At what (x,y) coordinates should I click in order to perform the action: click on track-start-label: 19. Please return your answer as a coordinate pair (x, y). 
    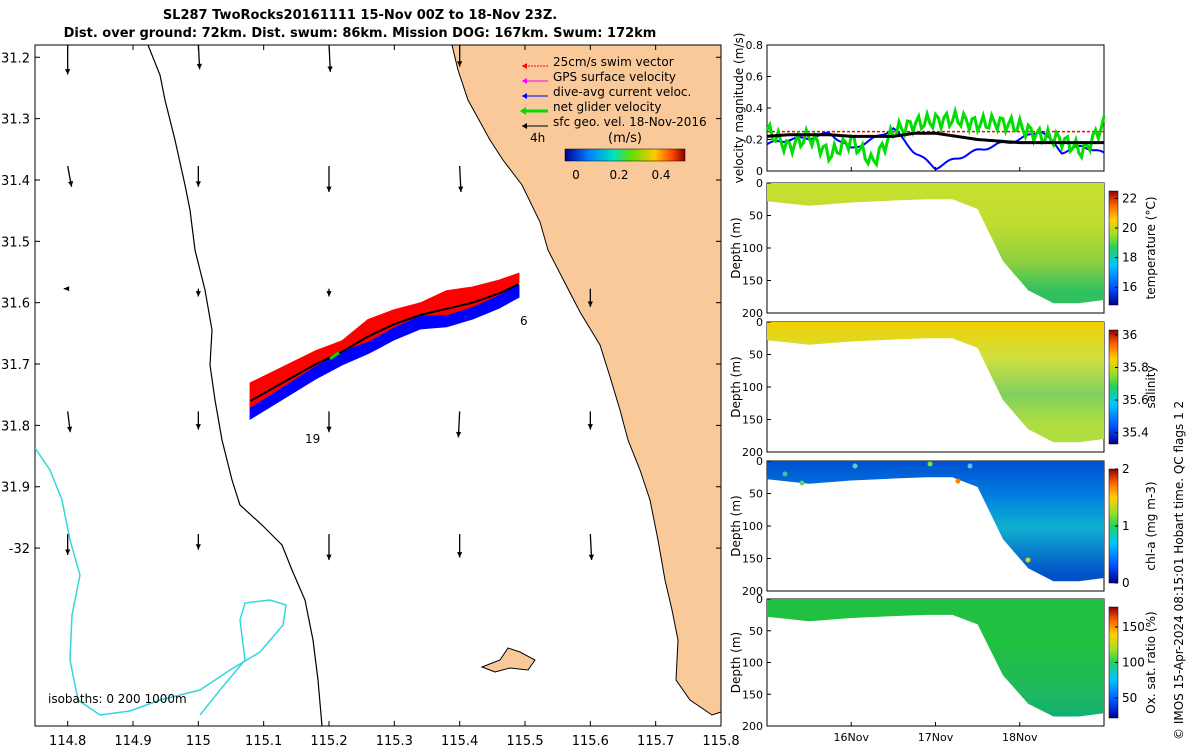
    Looking at the image, I should click on (312, 439).